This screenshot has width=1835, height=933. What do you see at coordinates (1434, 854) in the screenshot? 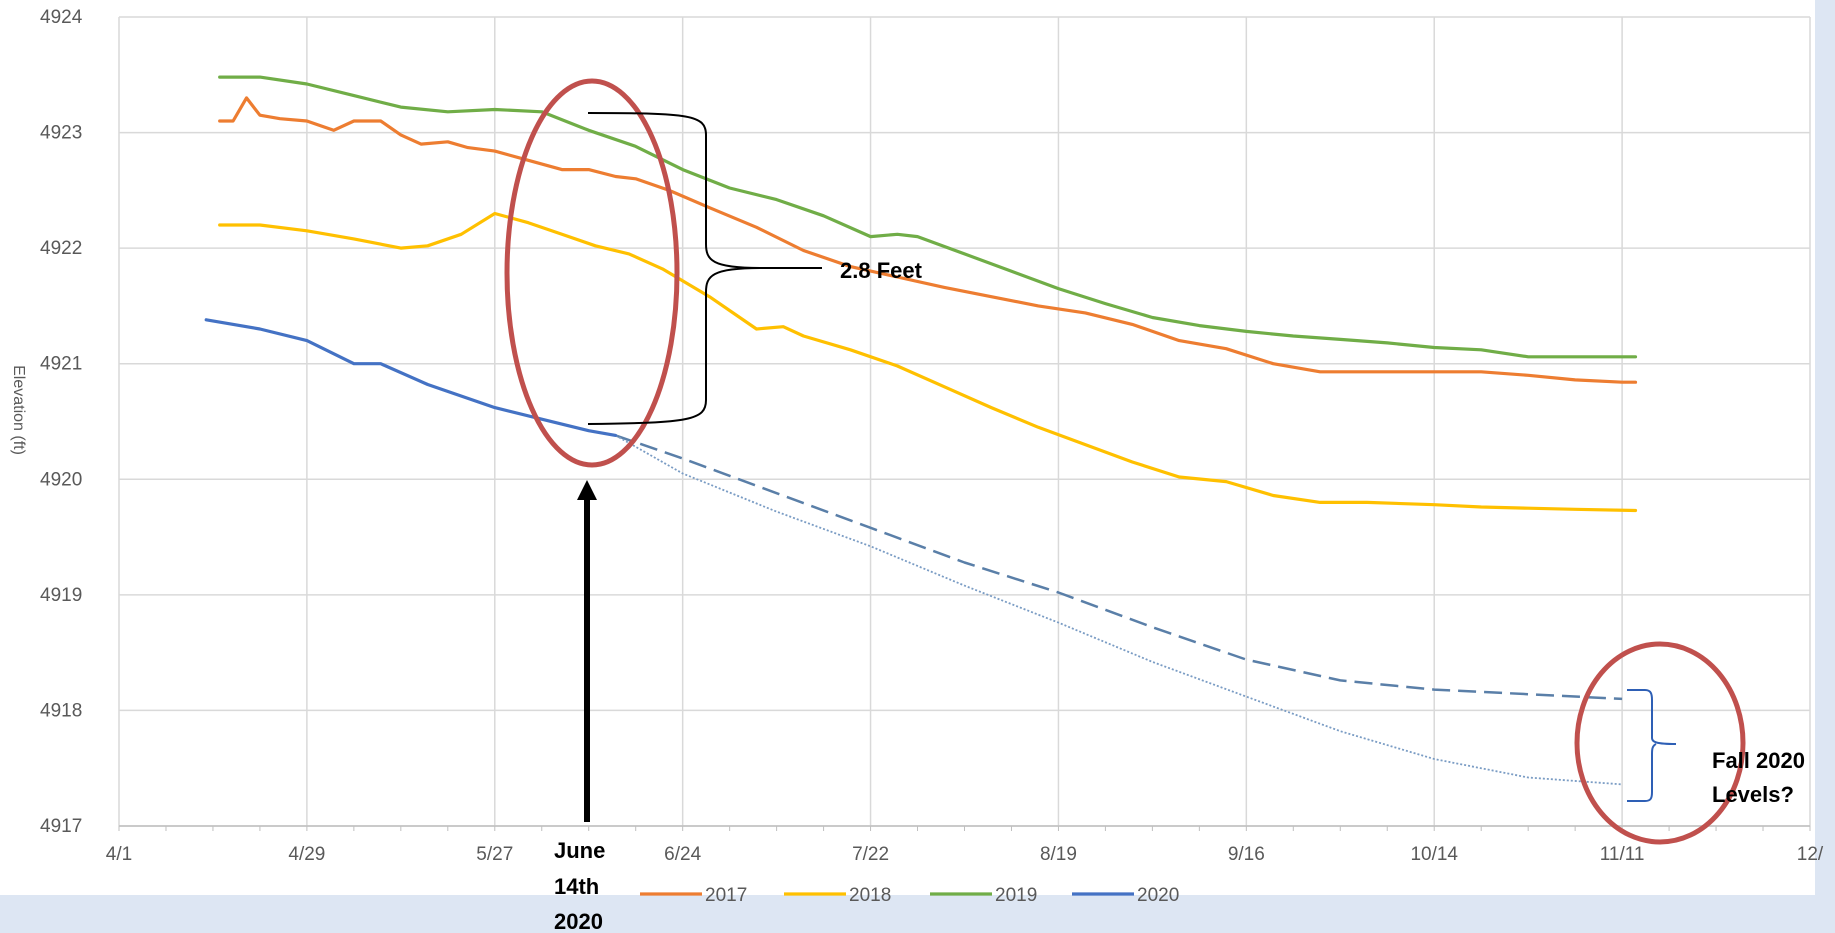
I see `x-tick-label: 10/14` at bounding box center [1434, 854].